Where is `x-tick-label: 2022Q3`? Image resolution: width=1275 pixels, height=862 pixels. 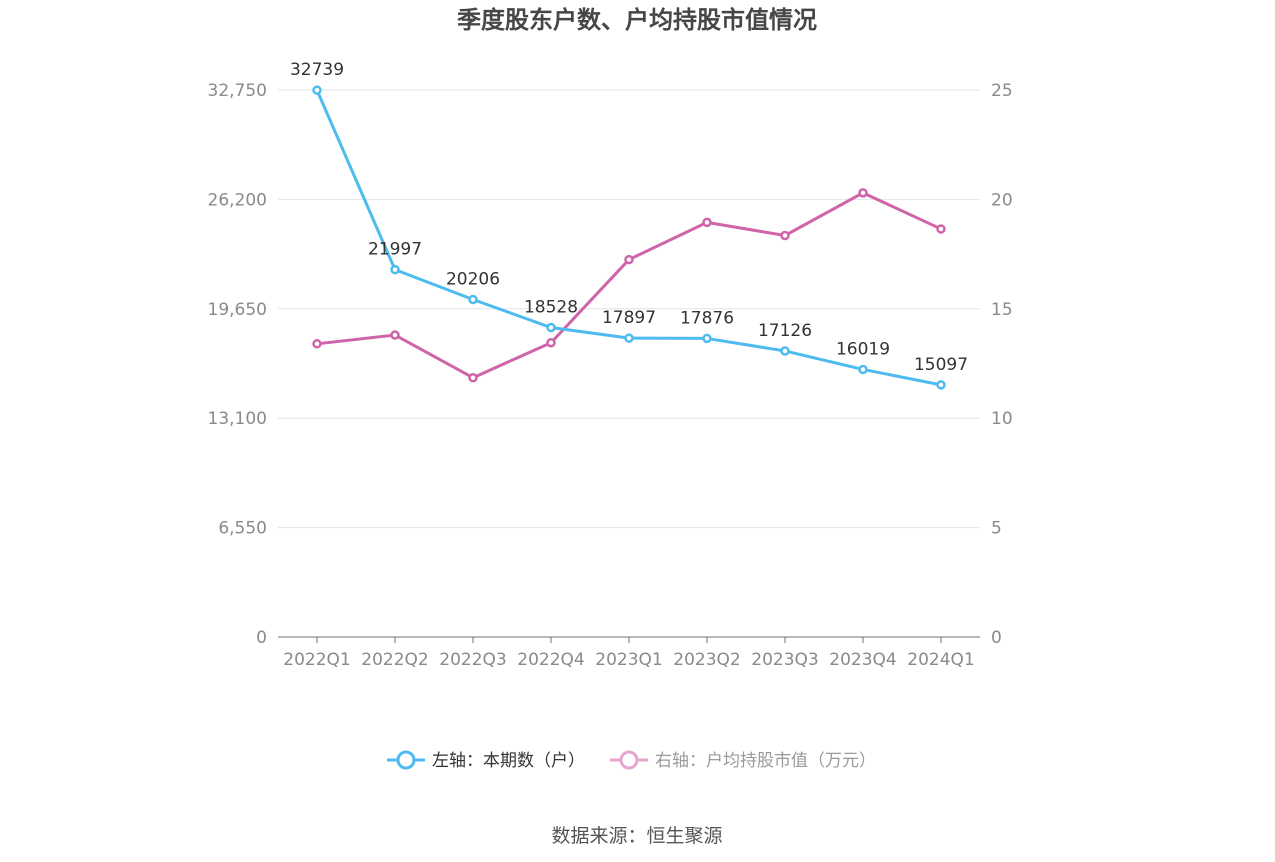 x-tick-label: 2022Q3 is located at coordinates (472, 660).